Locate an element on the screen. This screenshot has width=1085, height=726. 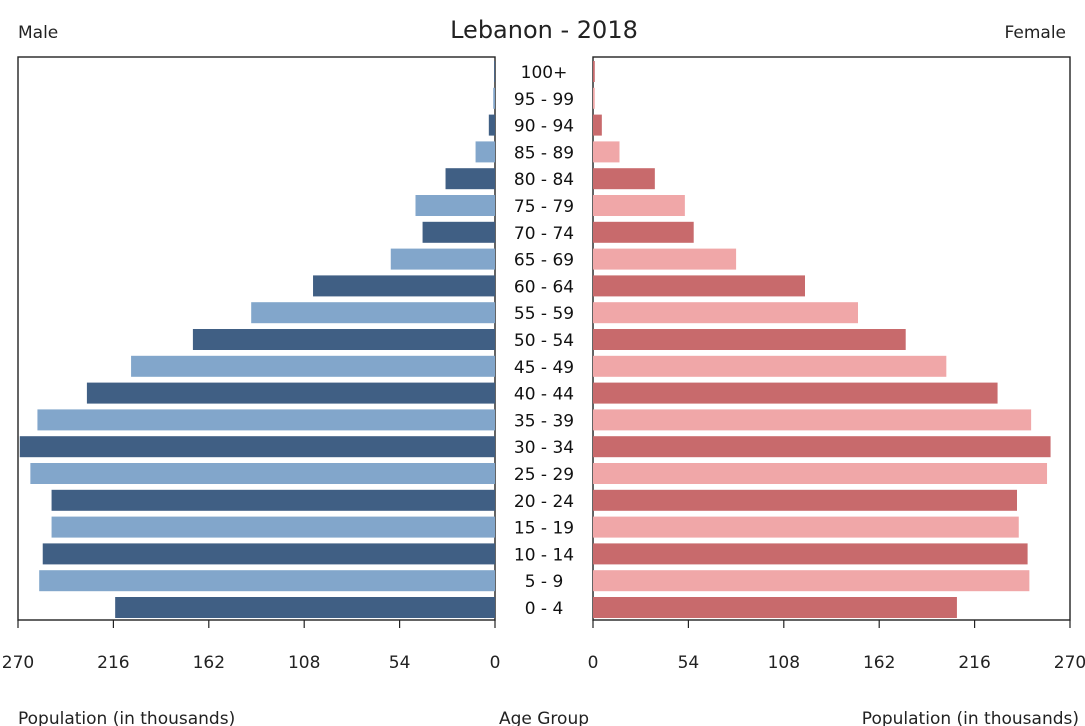
age-group-label: 30 - 34 is located at coordinates (544, 448).